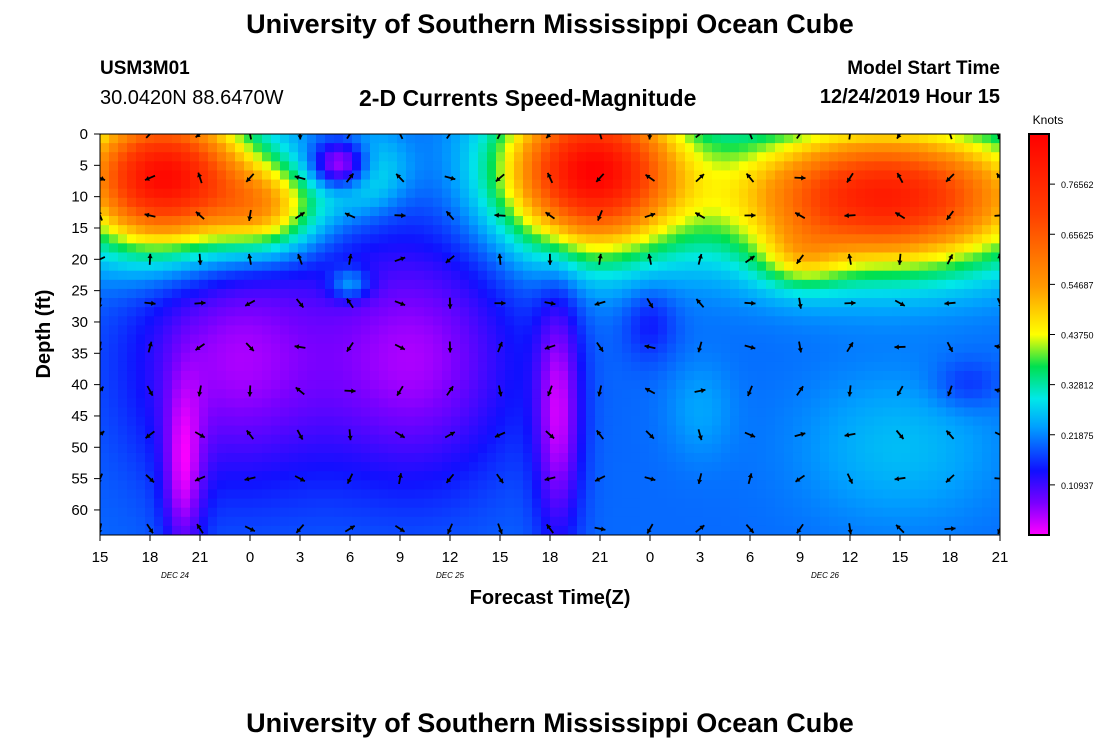  I want to click on vector-shaft, so click(951, 137).